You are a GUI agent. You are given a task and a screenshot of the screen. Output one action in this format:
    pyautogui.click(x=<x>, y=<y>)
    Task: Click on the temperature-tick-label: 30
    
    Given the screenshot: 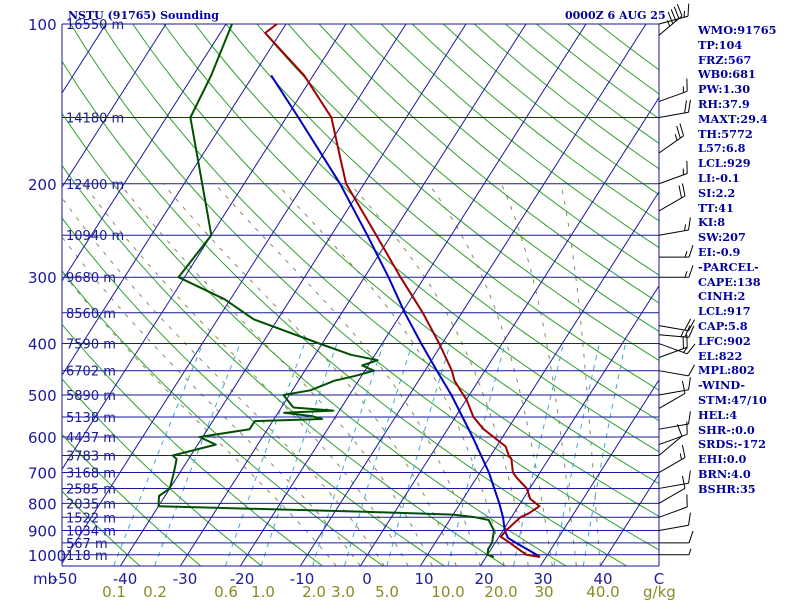 What is the action you would take?
    pyautogui.click(x=542, y=579)
    